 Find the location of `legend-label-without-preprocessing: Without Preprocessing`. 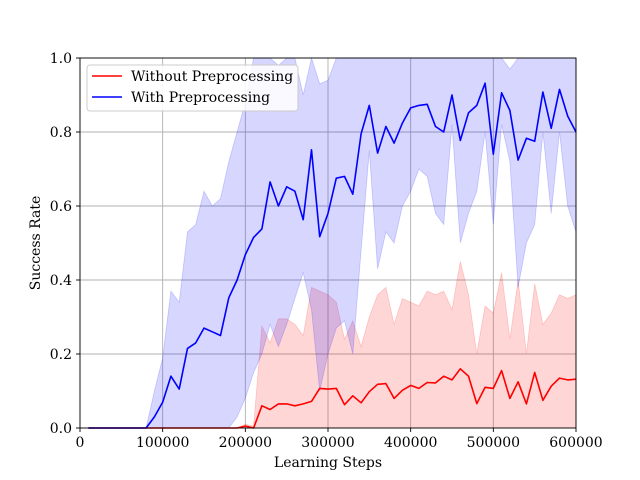

legend-label-without-preprocessing: Without Preprocessing is located at coordinates (212, 77).